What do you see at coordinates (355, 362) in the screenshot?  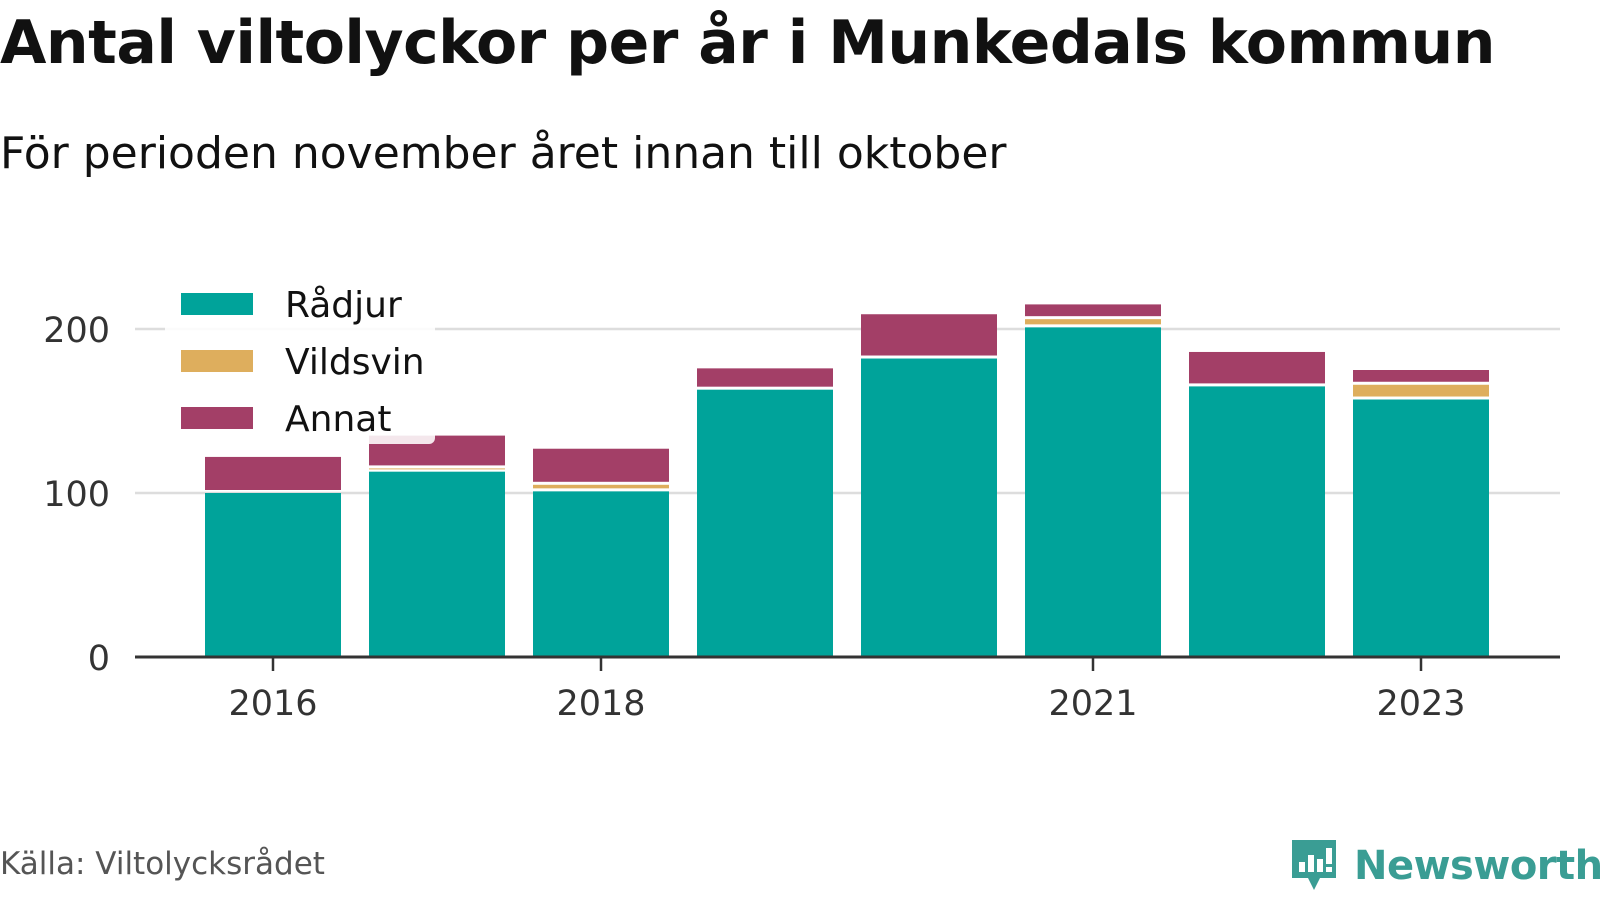 I see `legend-label: Vildsvin` at bounding box center [355, 362].